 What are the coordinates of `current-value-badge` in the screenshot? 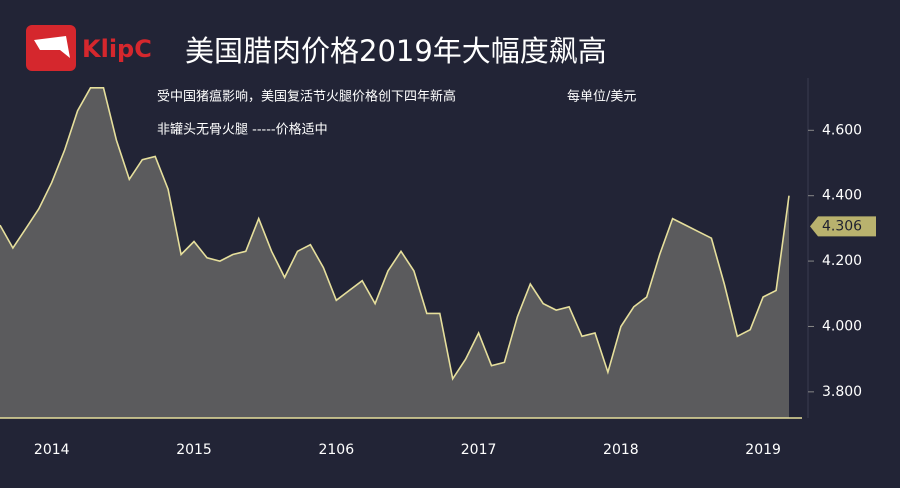 It's located at (843, 226).